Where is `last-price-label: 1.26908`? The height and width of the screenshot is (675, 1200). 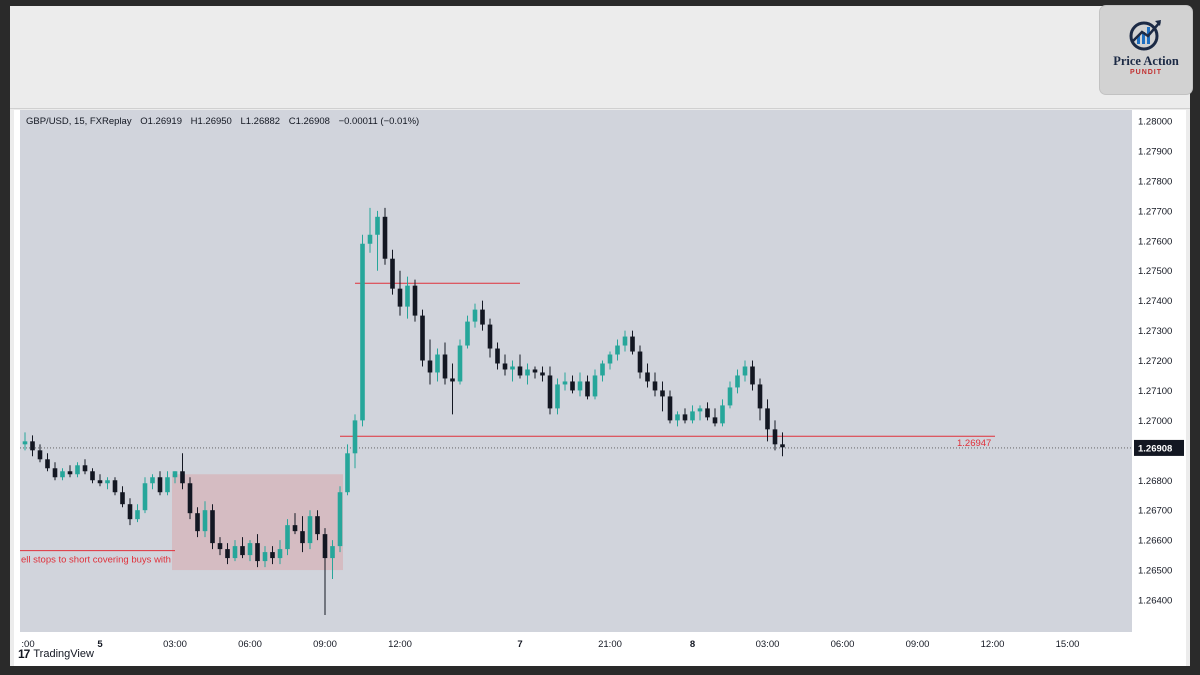
last-price-label: 1.26908 is located at coordinates (1155, 448).